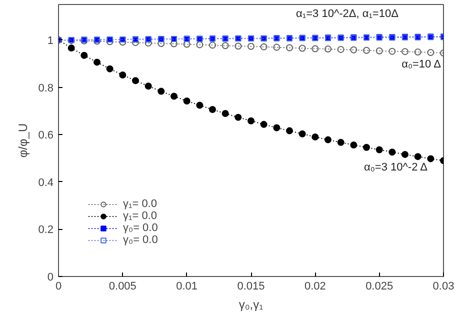 The width and height of the screenshot is (463, 324). I want to click on annotation: α₀=10 Δ, so click(422, 64).